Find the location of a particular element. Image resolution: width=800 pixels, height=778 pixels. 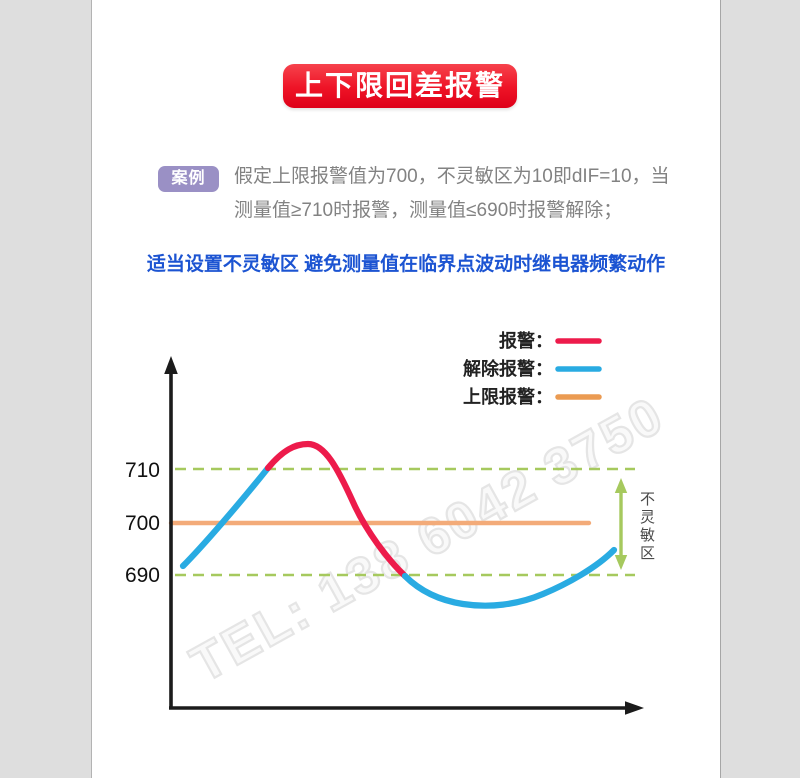

case-description-line-1: 假定上限报警值为700，不灵敏区为10即dIF=10，当 is located at coordinates (452, 176).